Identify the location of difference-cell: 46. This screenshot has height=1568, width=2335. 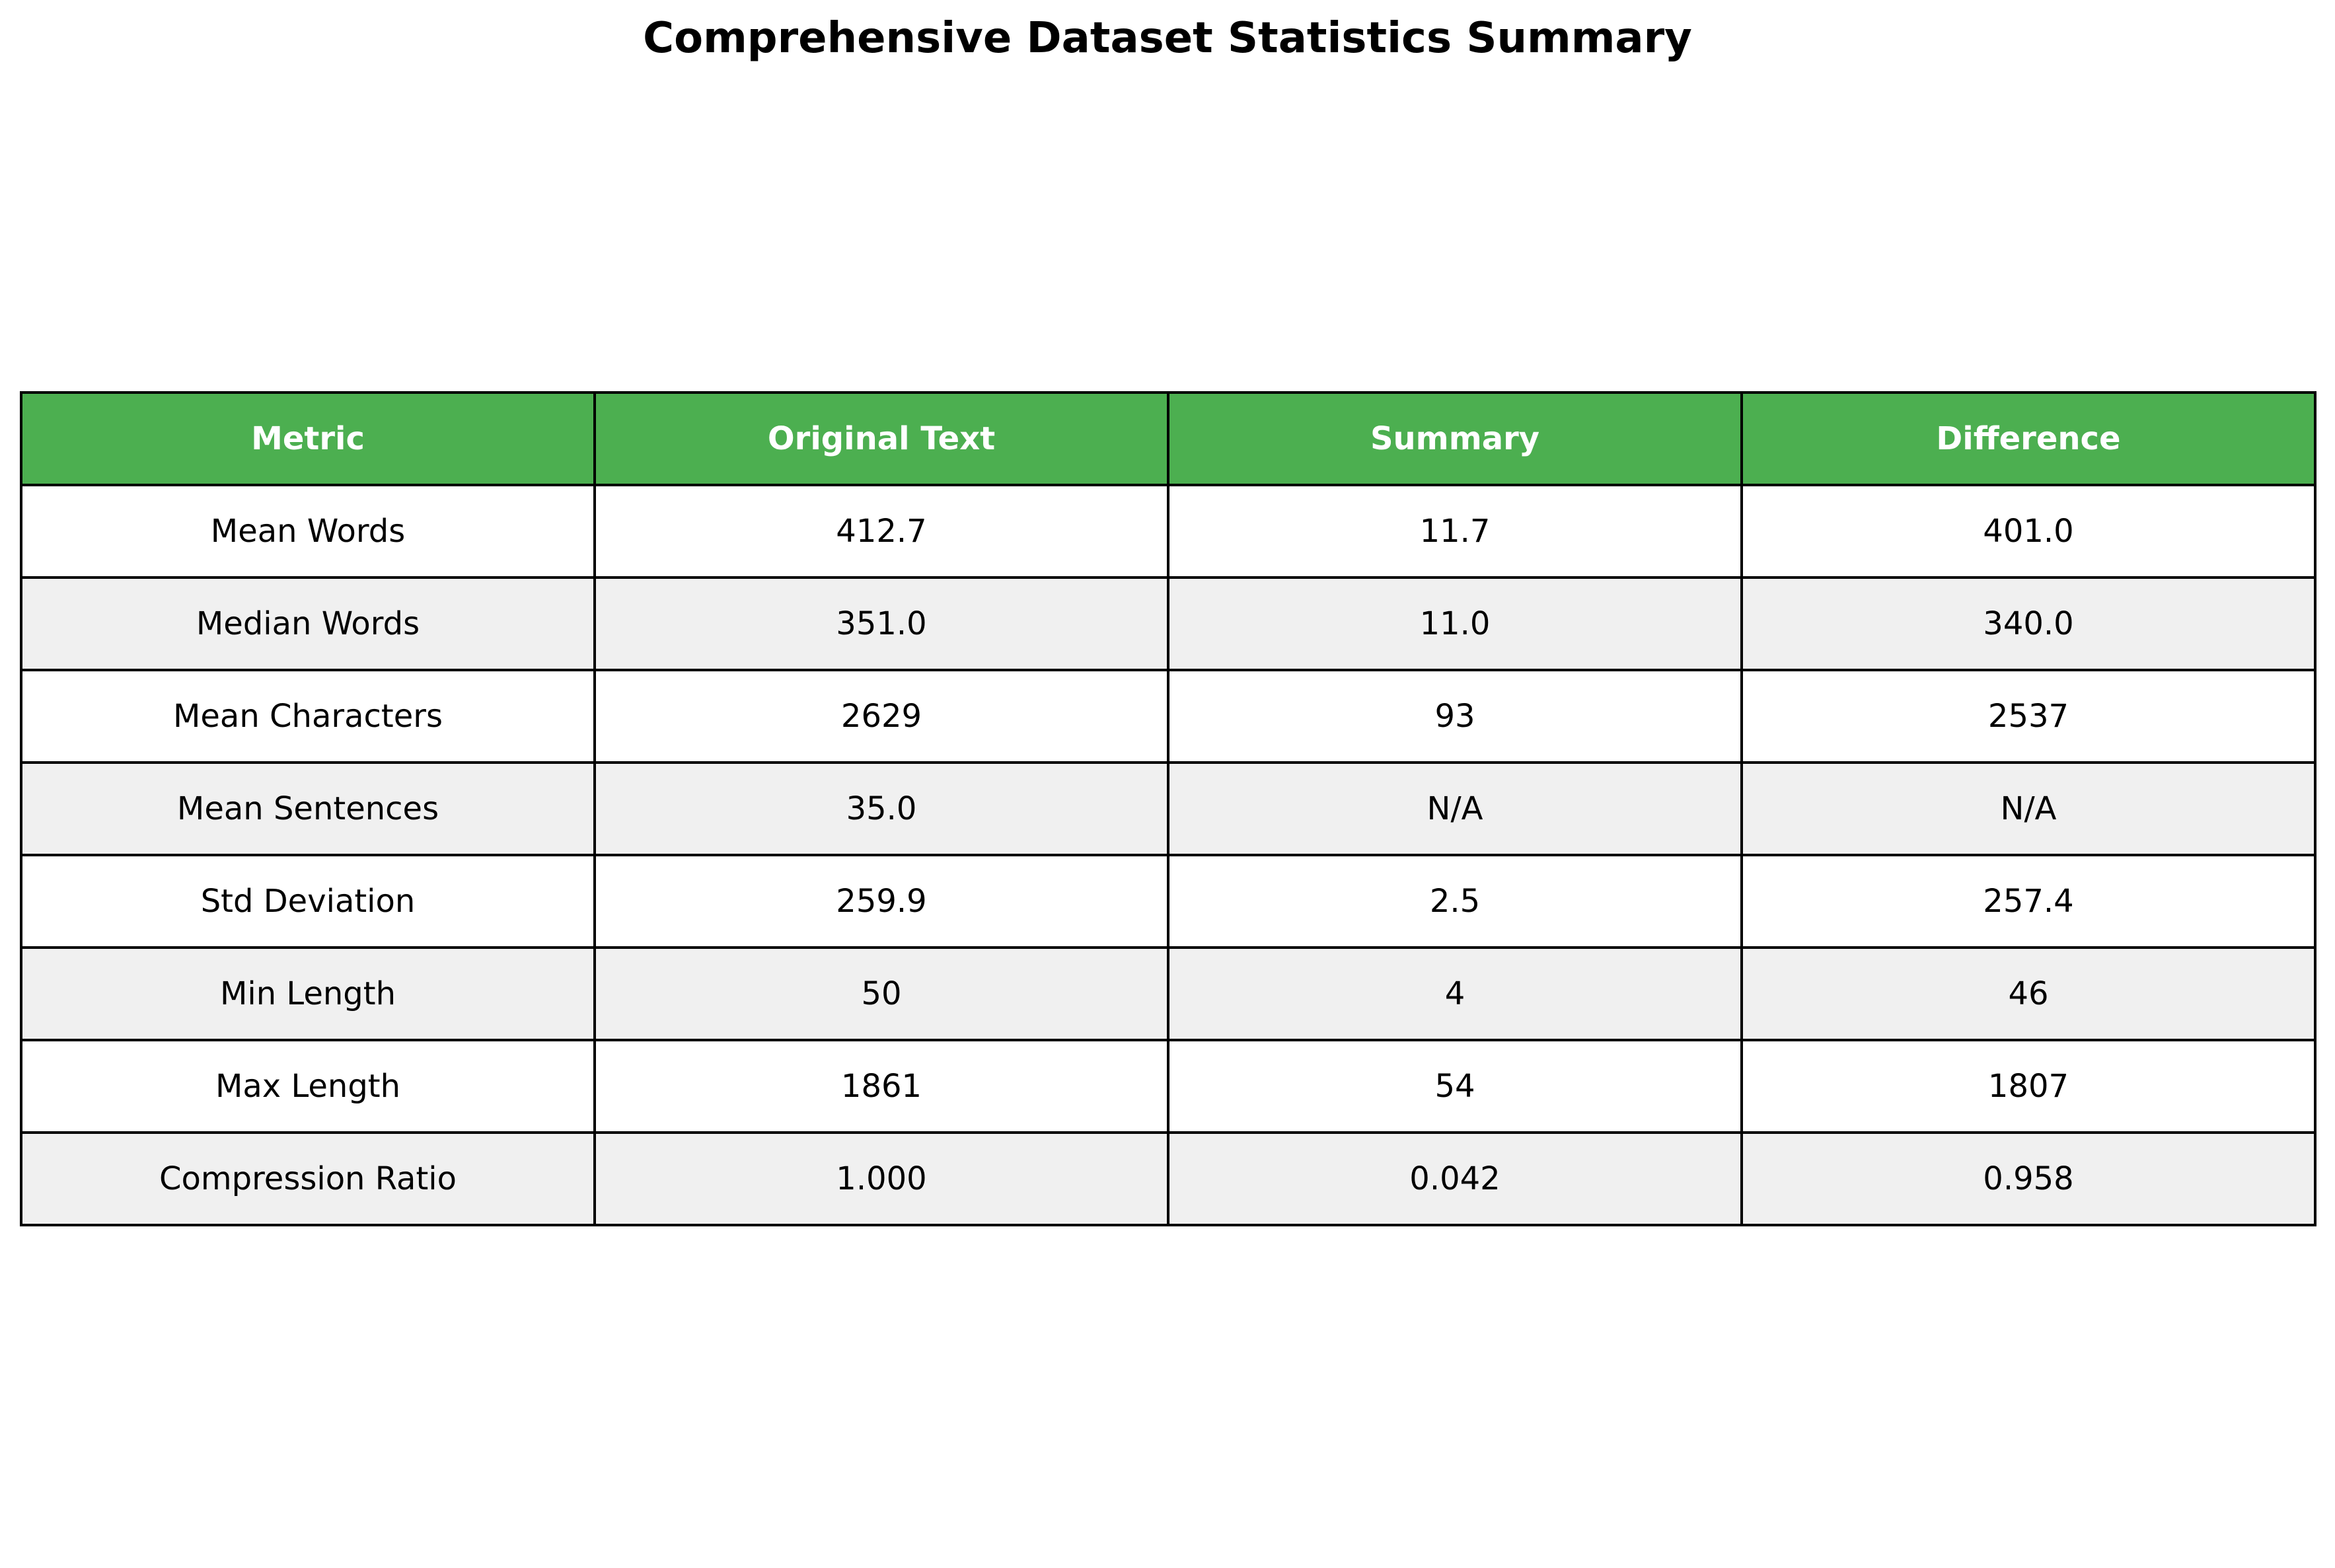
(2028, 993).